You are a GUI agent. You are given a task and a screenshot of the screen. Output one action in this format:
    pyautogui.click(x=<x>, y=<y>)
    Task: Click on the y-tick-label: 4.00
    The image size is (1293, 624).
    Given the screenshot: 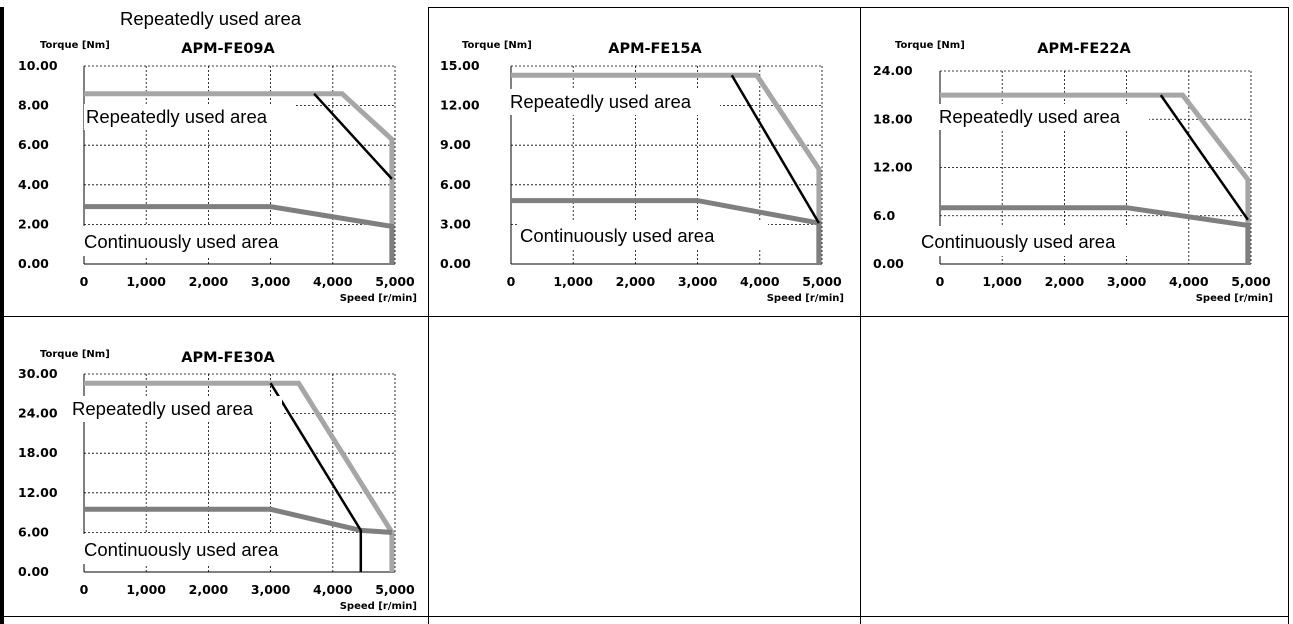 What is the action you would take?
    pyautogui.click(x=33, y=184)
    